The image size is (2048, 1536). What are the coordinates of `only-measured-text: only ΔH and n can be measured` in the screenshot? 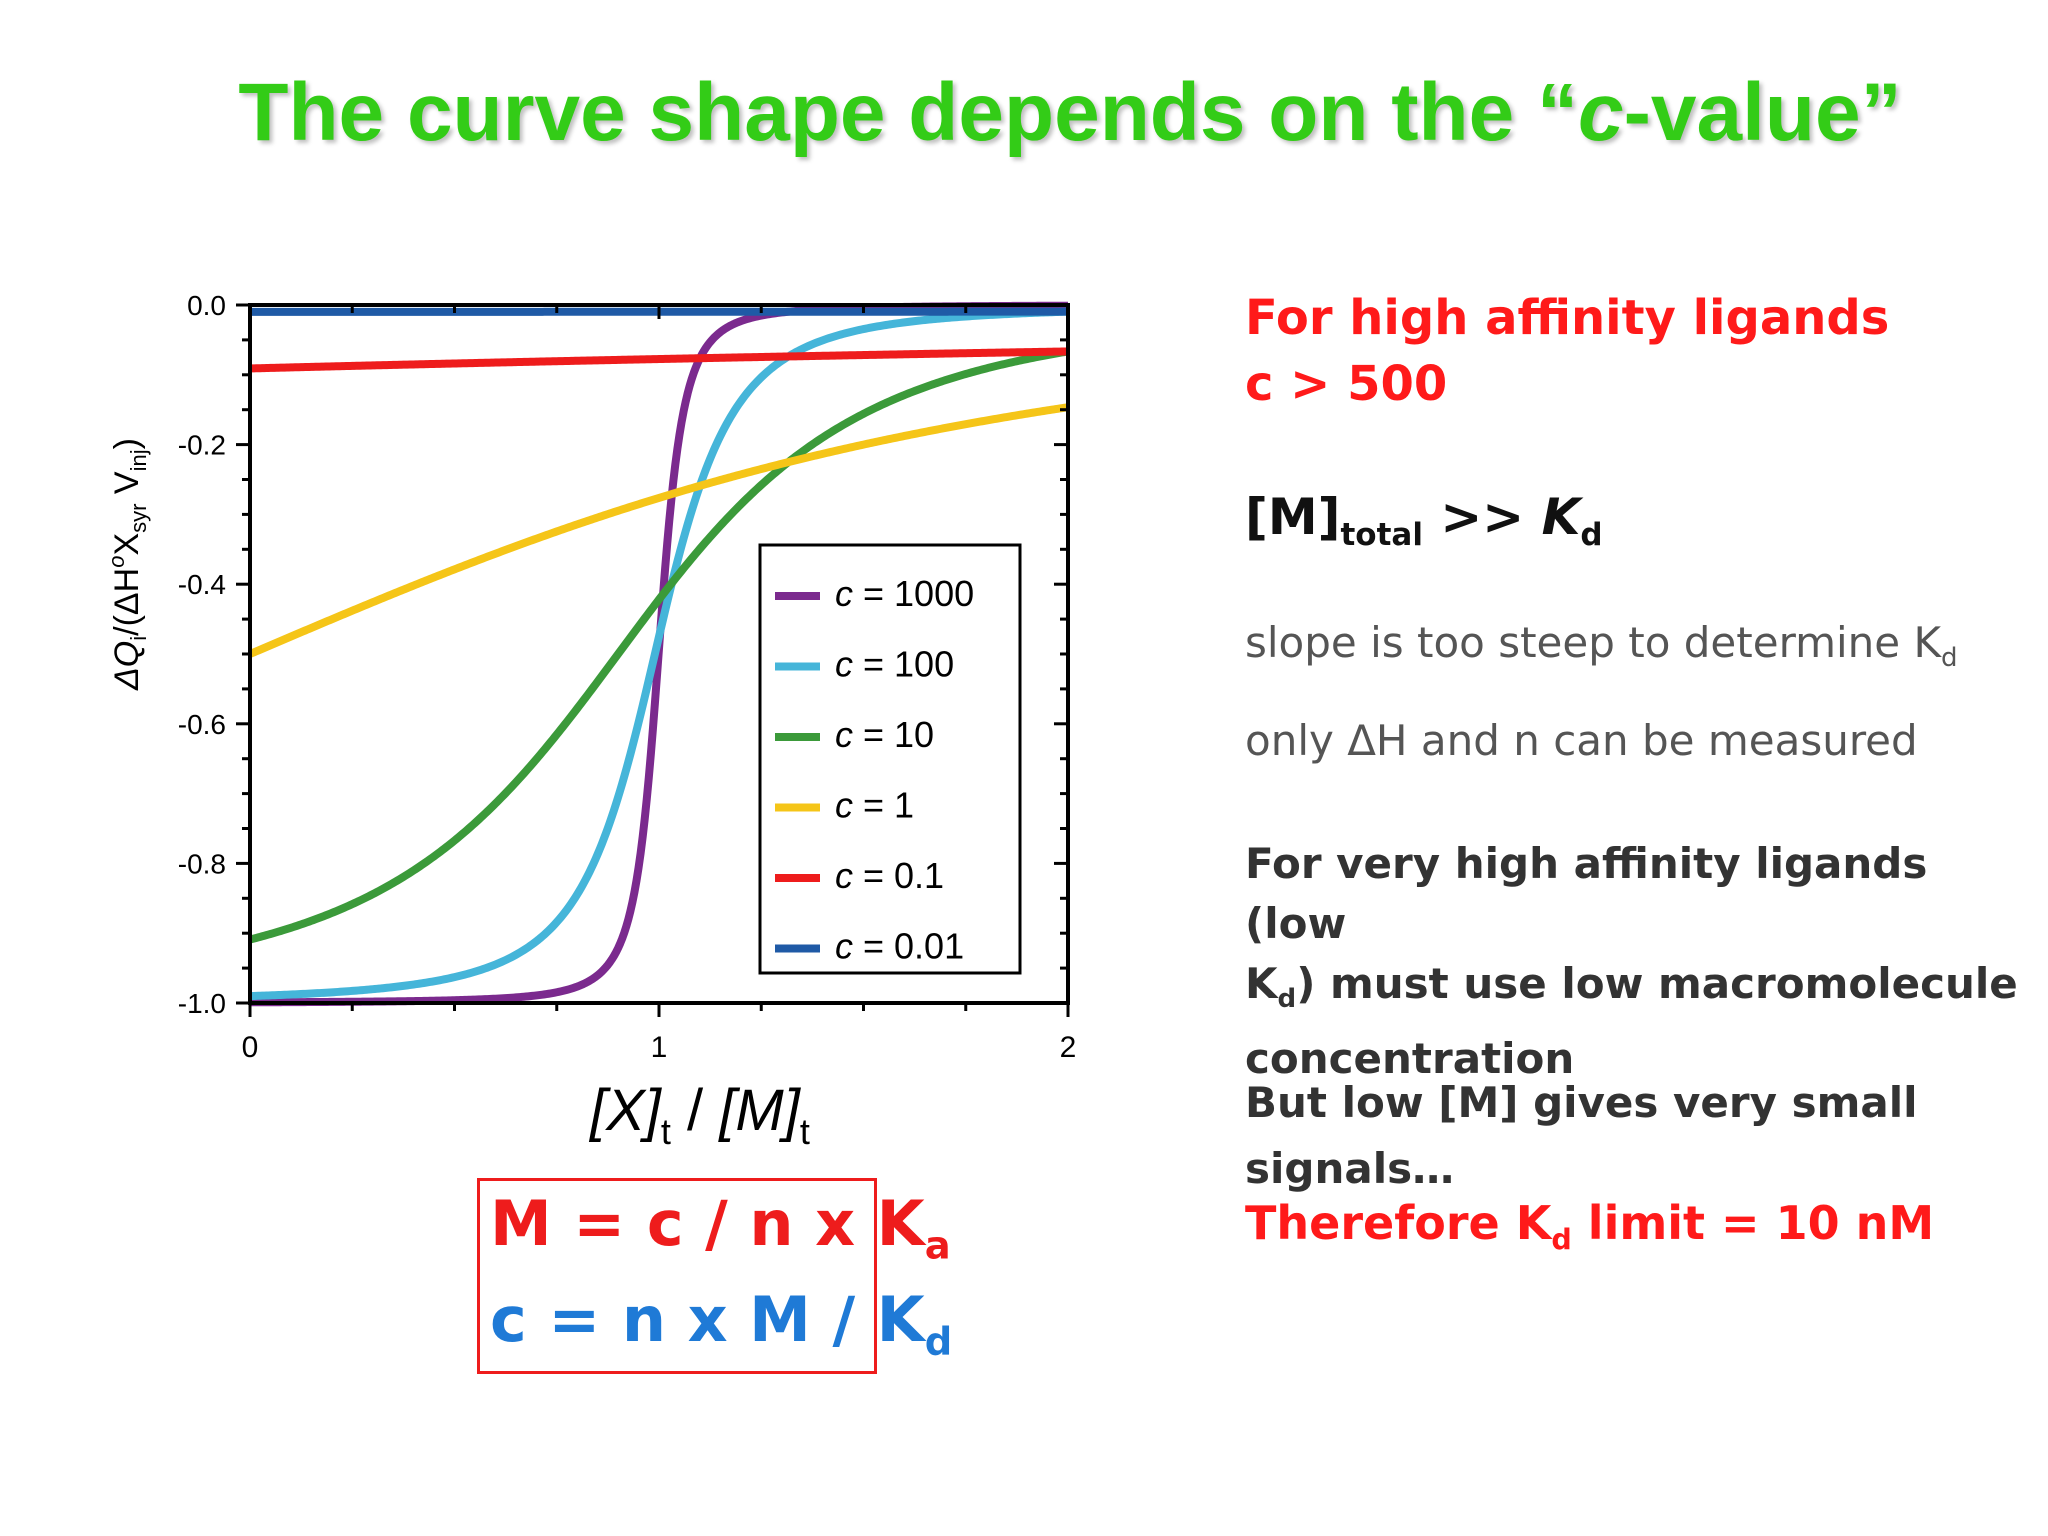 It's located at (1581, 740).